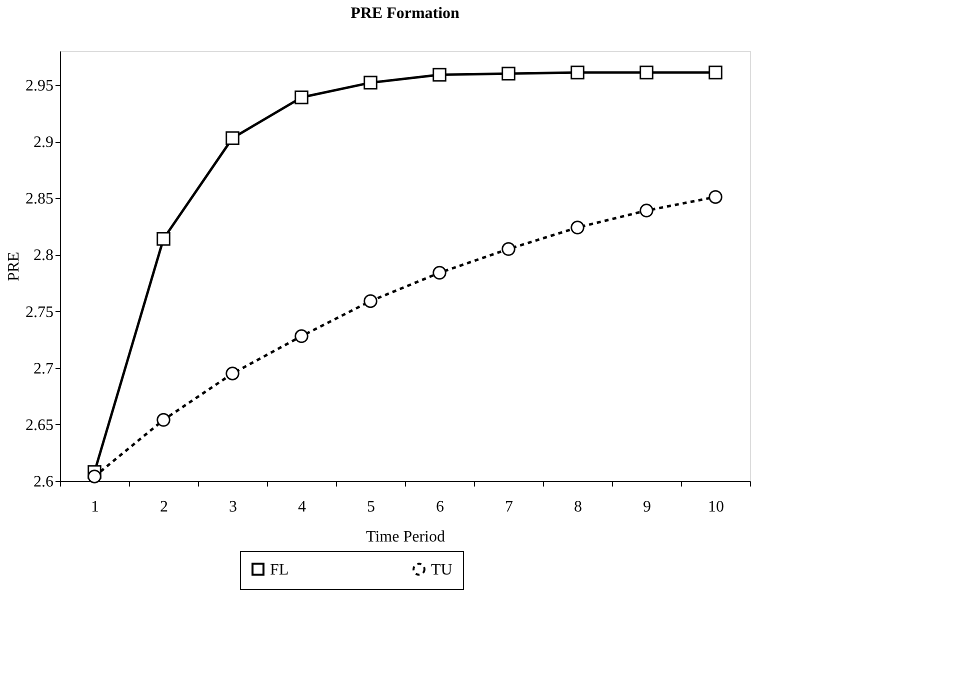 Image resolution: width=960 pixels, height=674 pixels. Describe the element at coordinates (716, 507) in the screenshot. I see `x-tick-label: 10` at that location.